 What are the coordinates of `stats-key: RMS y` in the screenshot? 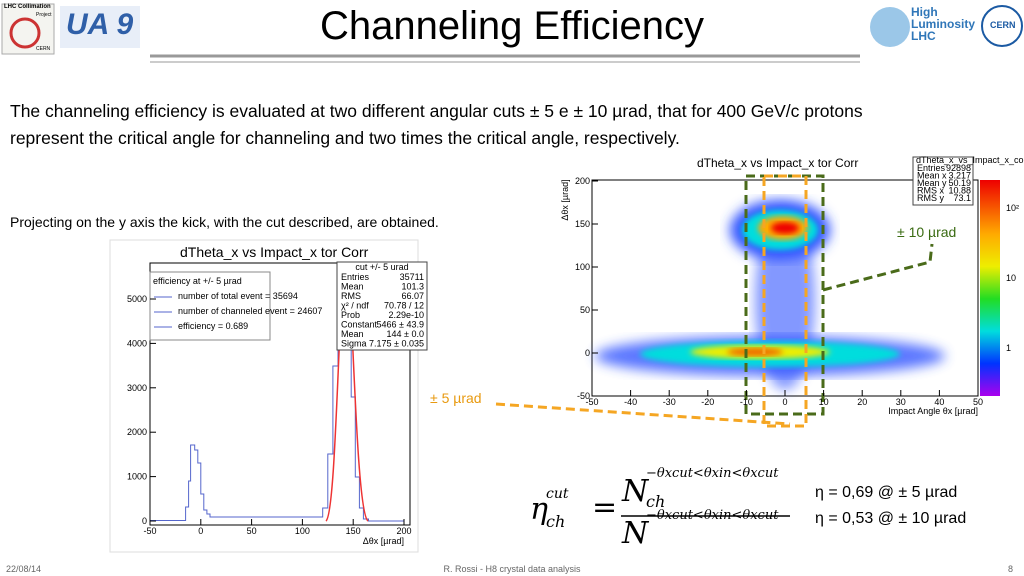 It's located at (931, 198).